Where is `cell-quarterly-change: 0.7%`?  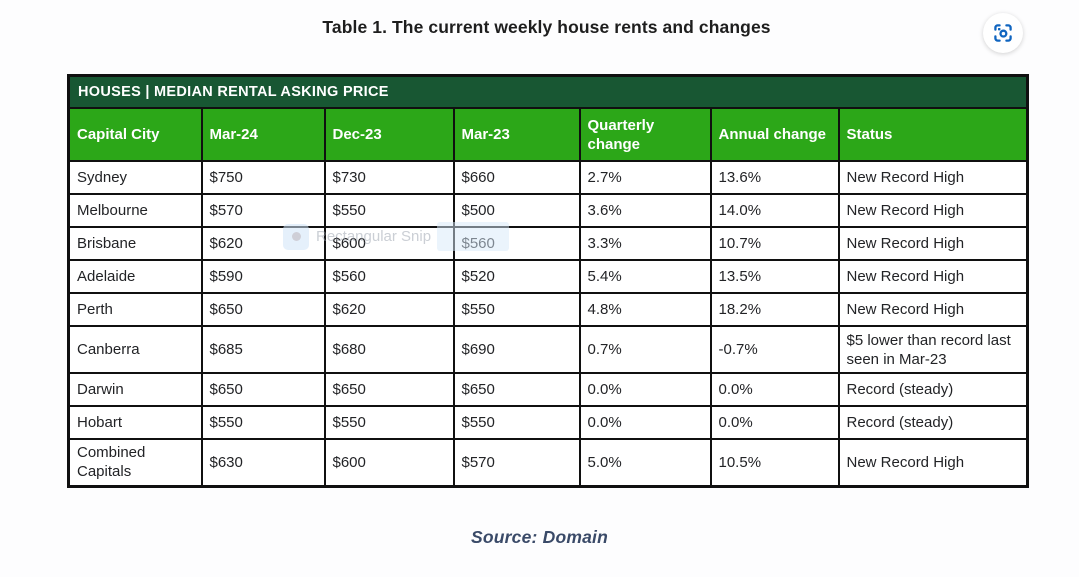 cell-quarterly-change: 0.7% is located at coordinates (645, 349).